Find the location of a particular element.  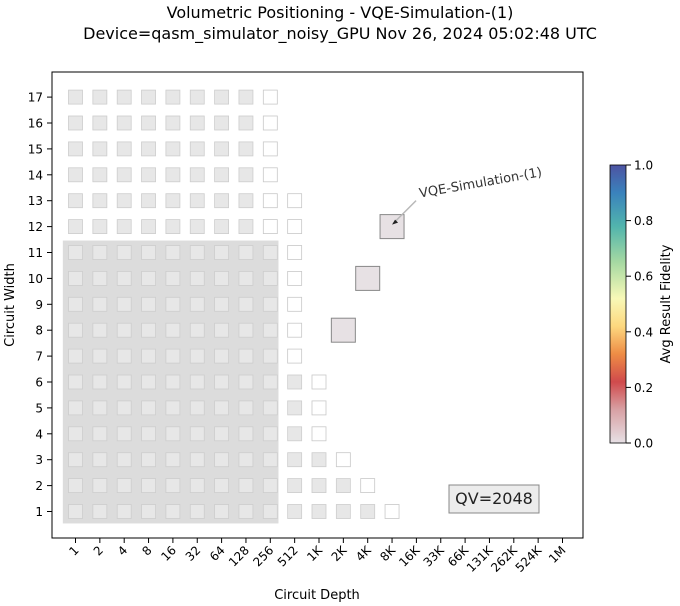

x-tick-label: 16 is located at coordinates (168, 553).